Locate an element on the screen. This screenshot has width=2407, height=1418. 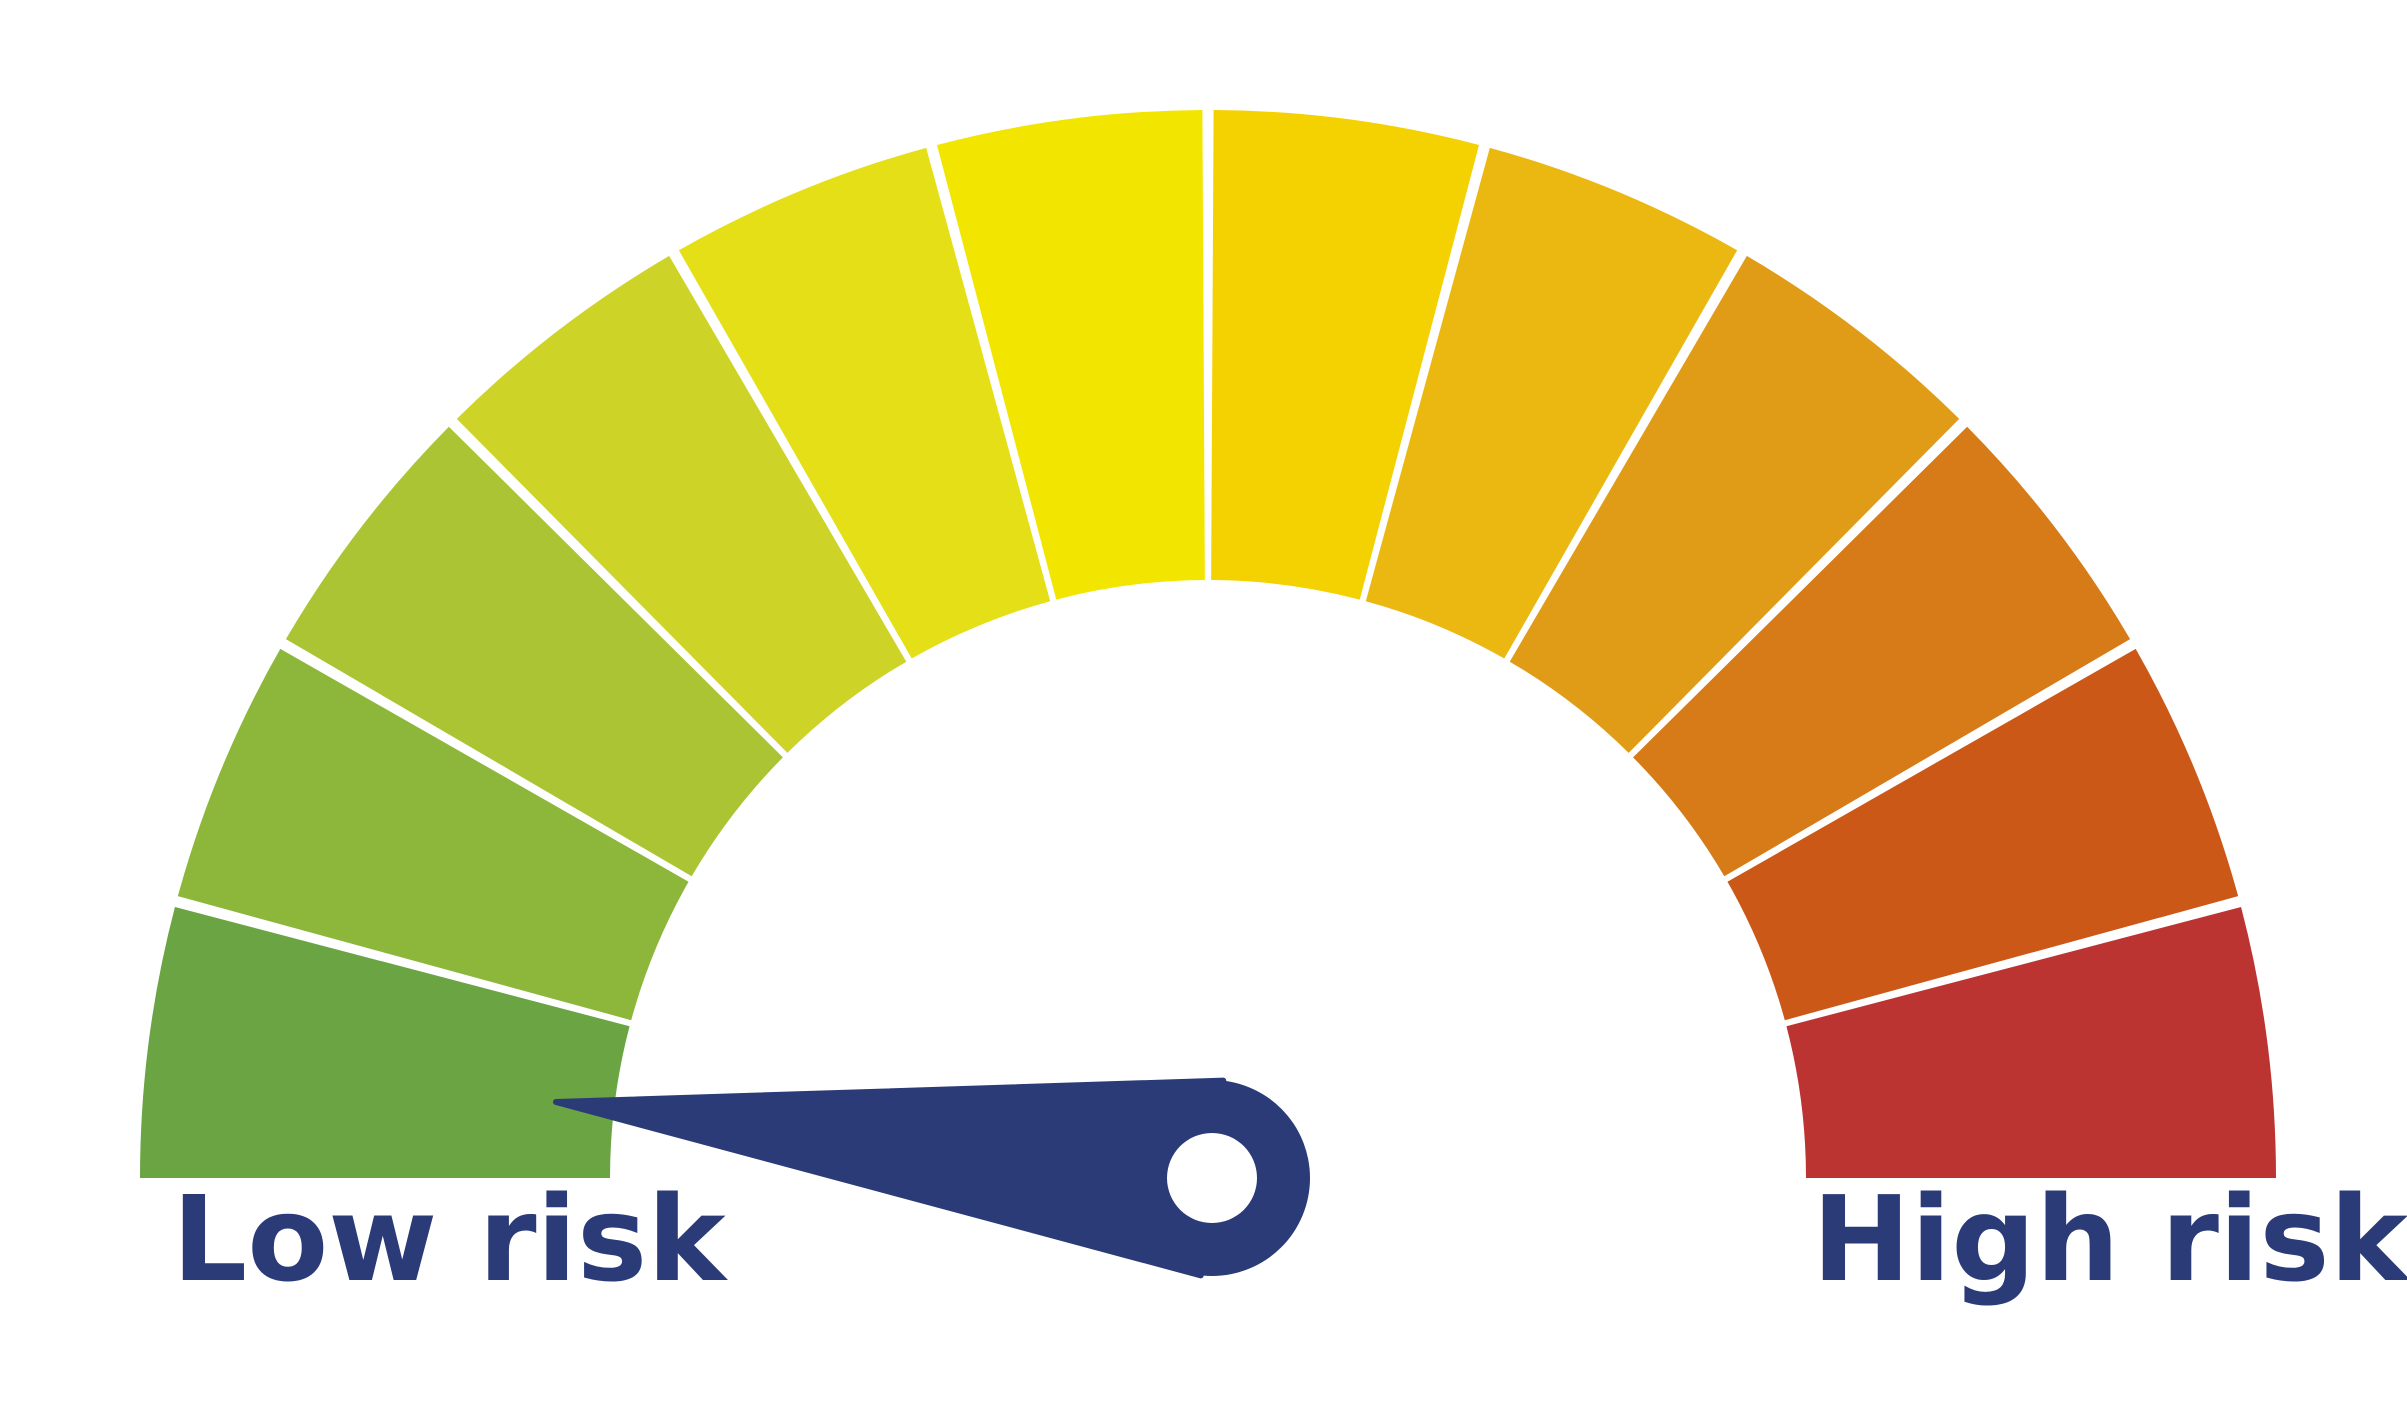
needle-hub-hole is located at coordinates (1212, 1178).